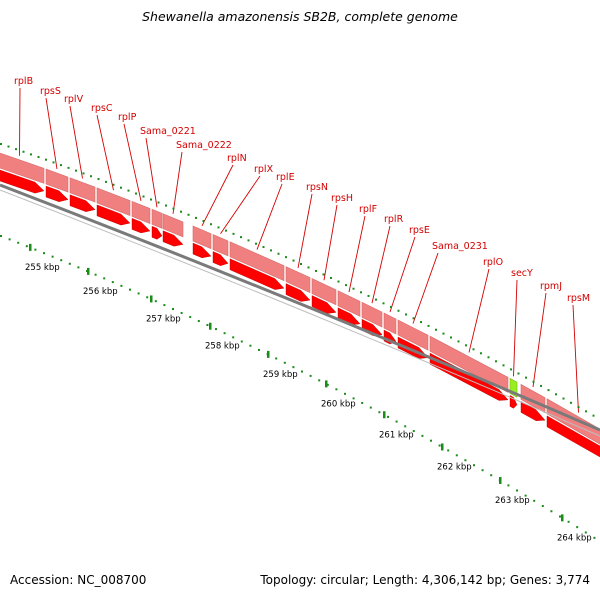  Describe the element at coordinates (280, 375) in the screenshot. I see `tick-label: 259 kbp` at that location.